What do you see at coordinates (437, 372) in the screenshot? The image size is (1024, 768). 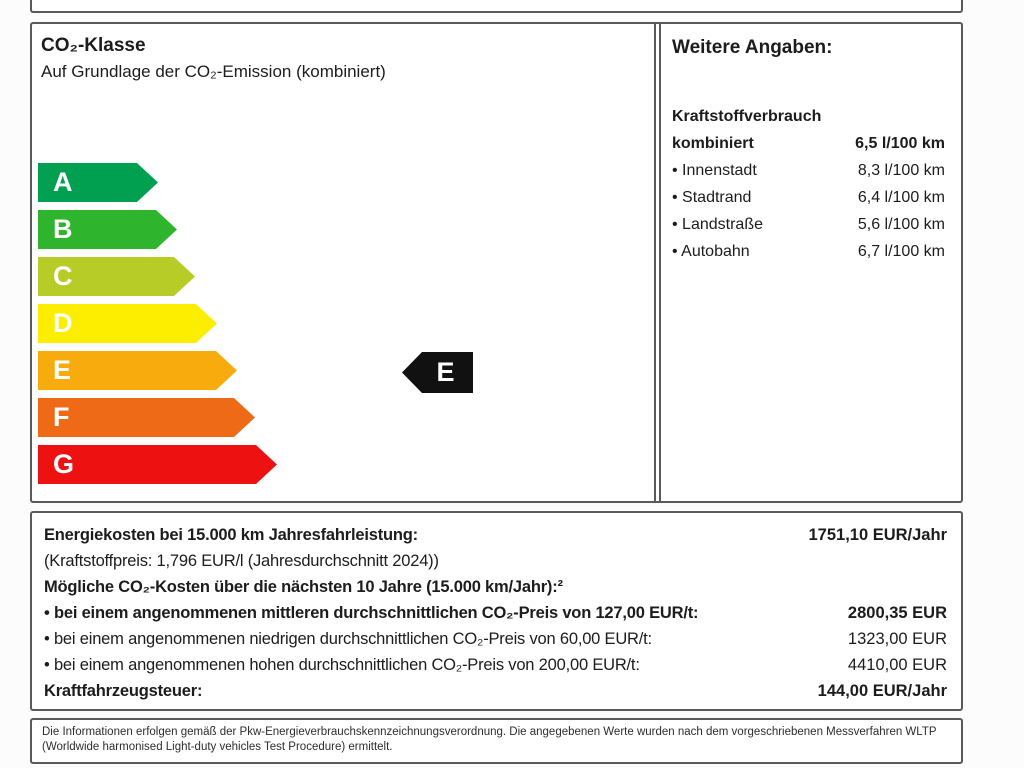 I see `vehicle-class-marker: E` at bounding box center [437, 372].